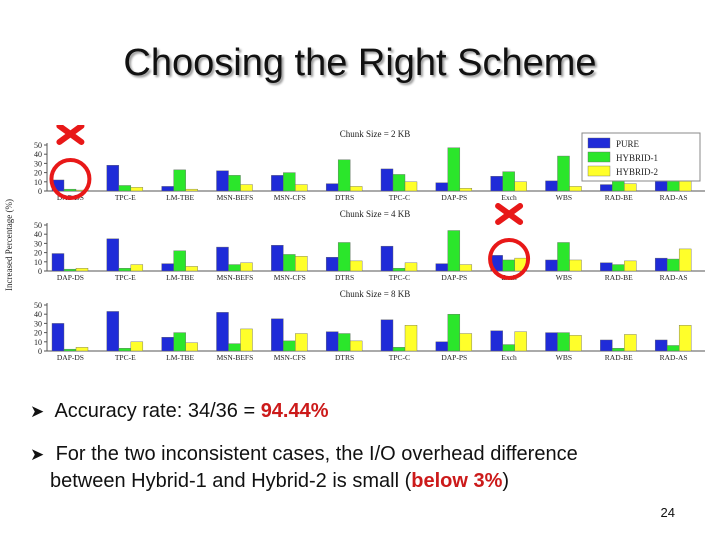 The image size is (720, 540). Describe the element at coordinates (509, 357) in the screenshot. I see `x-tick-label: Exch` at that location.